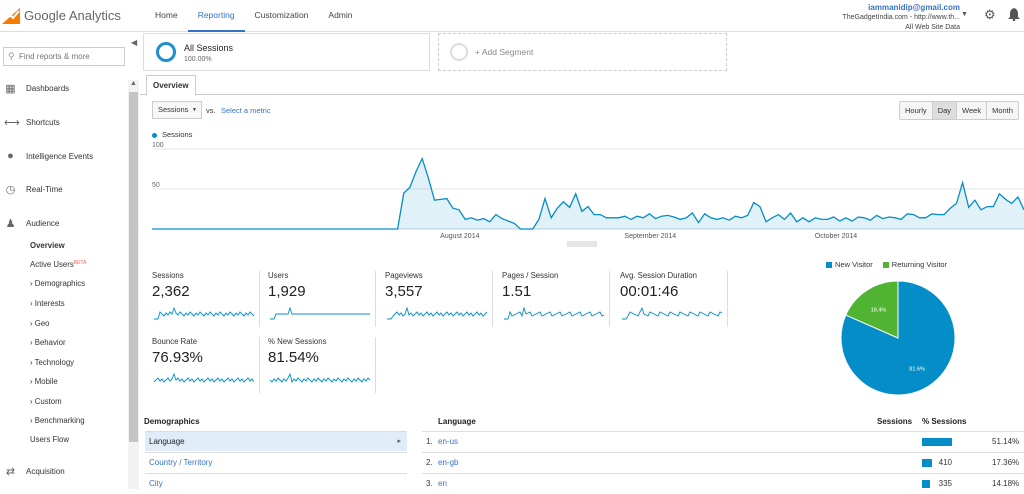 The image size is (1024, 494). I want to click on tab-overview: Overview, so click(171, 85).